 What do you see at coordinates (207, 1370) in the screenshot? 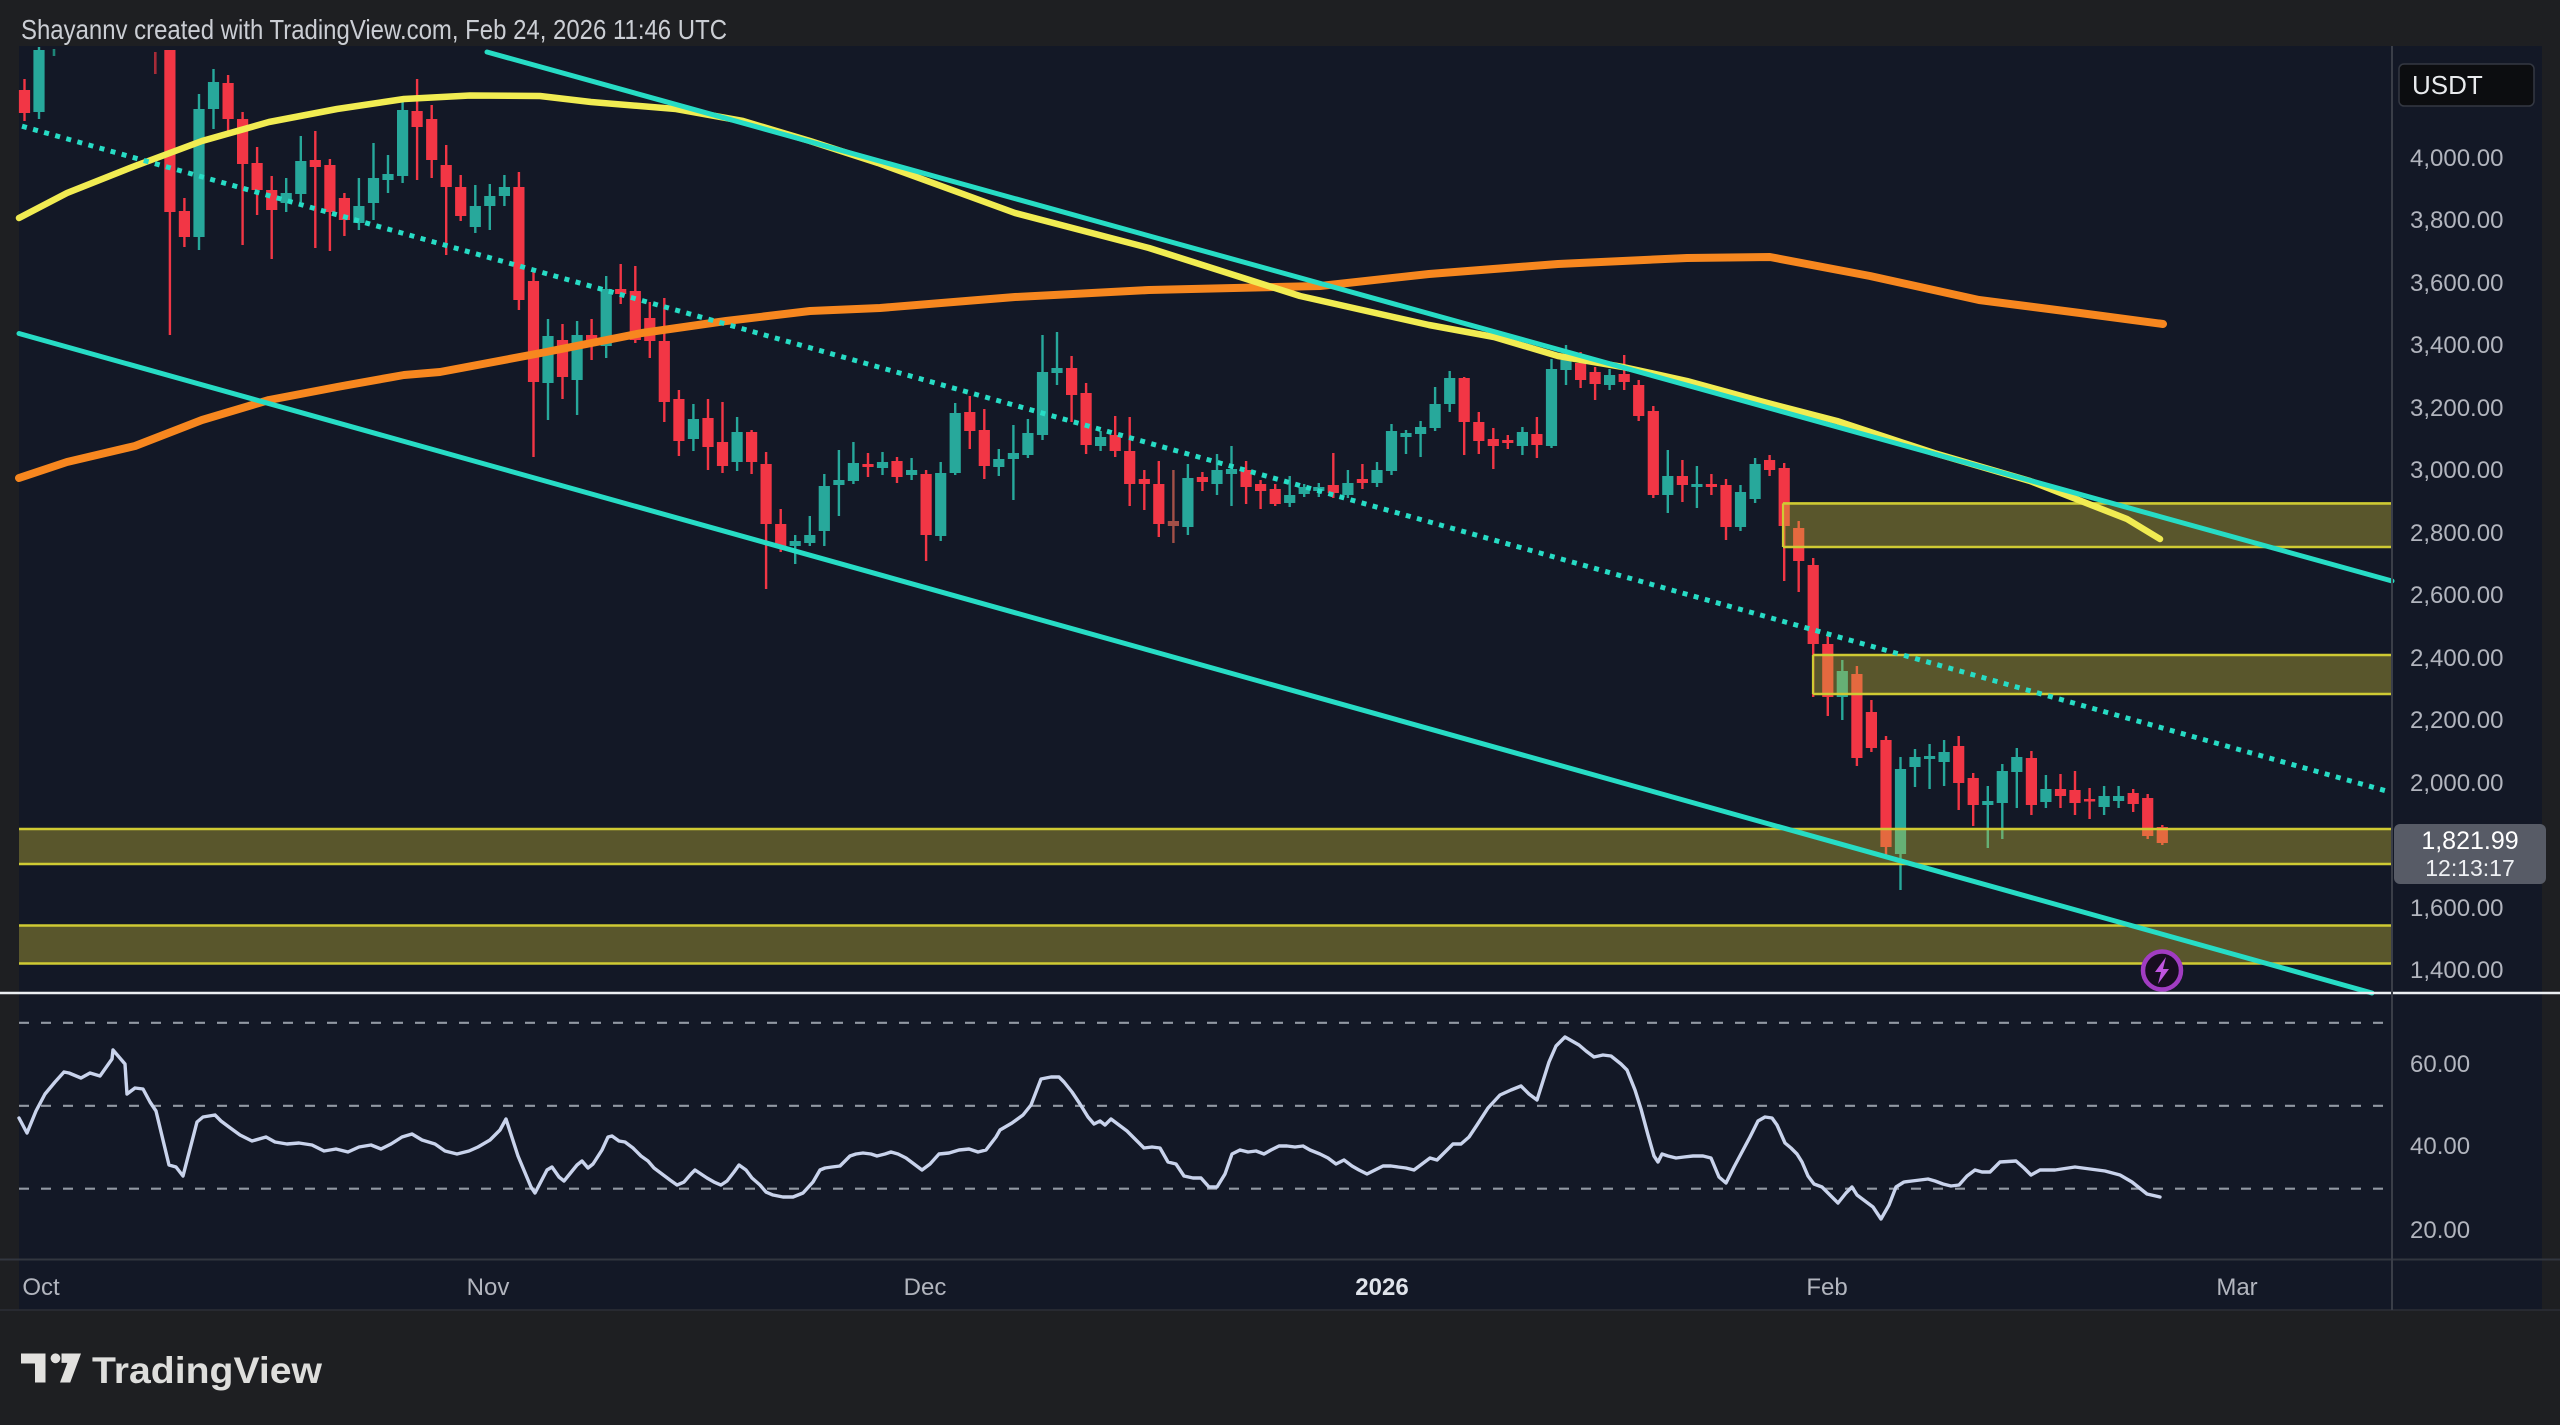
I see `svg-text: TradingView` at bounding box center [207, 1370].